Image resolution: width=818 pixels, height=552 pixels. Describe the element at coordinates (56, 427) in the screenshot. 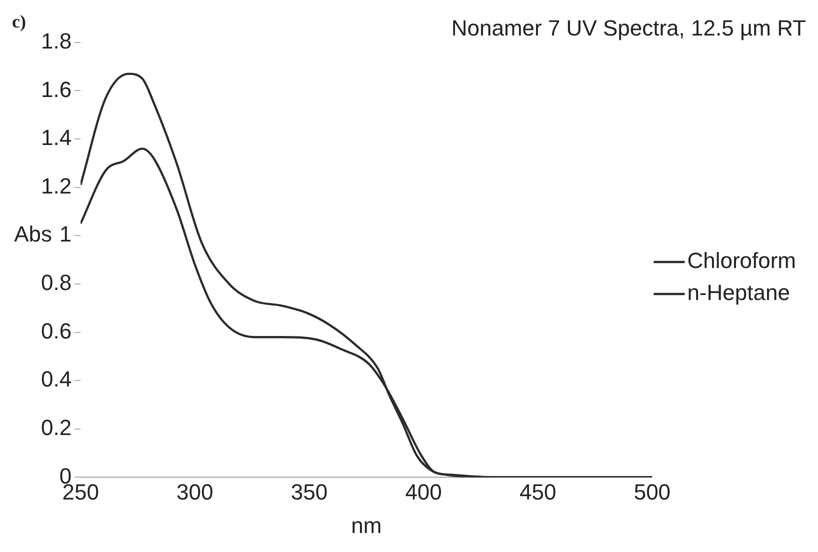

I see `y-tick-label: 0.2` at that location.